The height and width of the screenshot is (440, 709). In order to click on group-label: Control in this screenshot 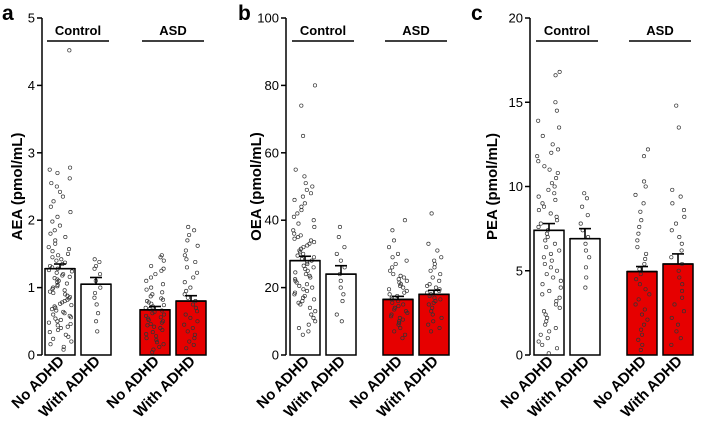, I will do `click(567, 30)`.